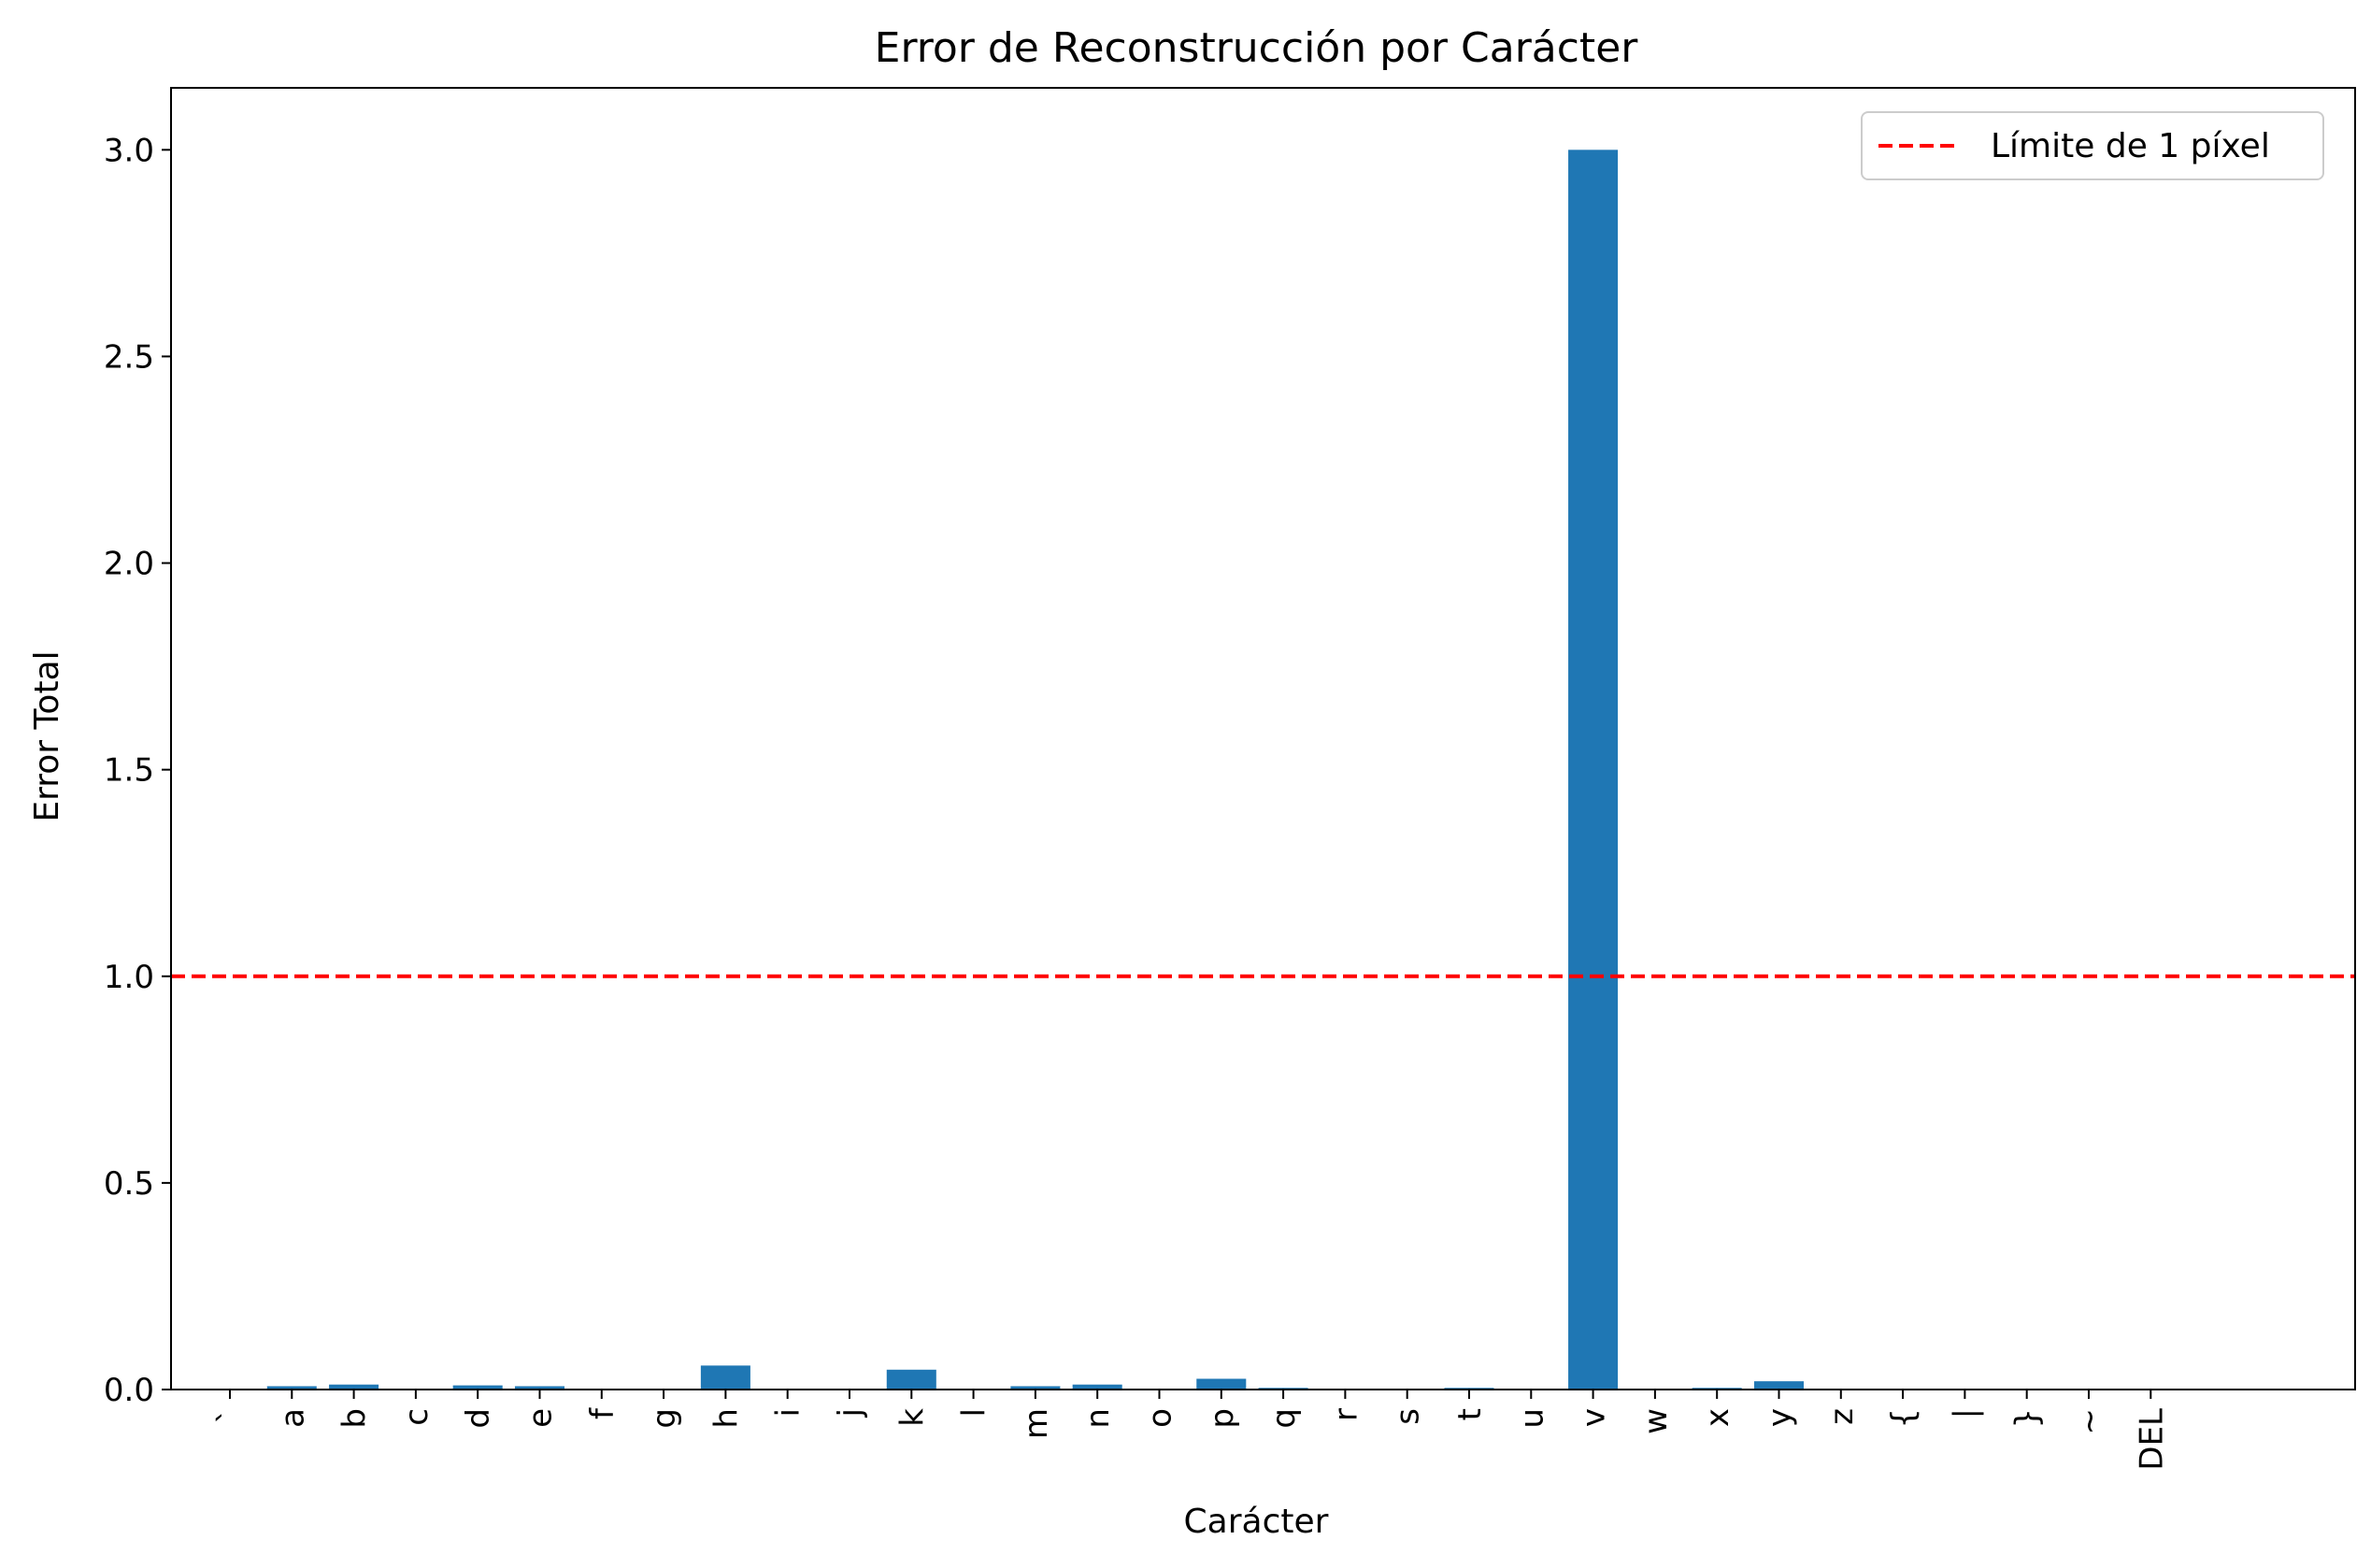 The image size is (2371, 1568). Describe the element at coordinates (1408, 1417) in the screenshot. I see `x-tick-label: s` at that location.